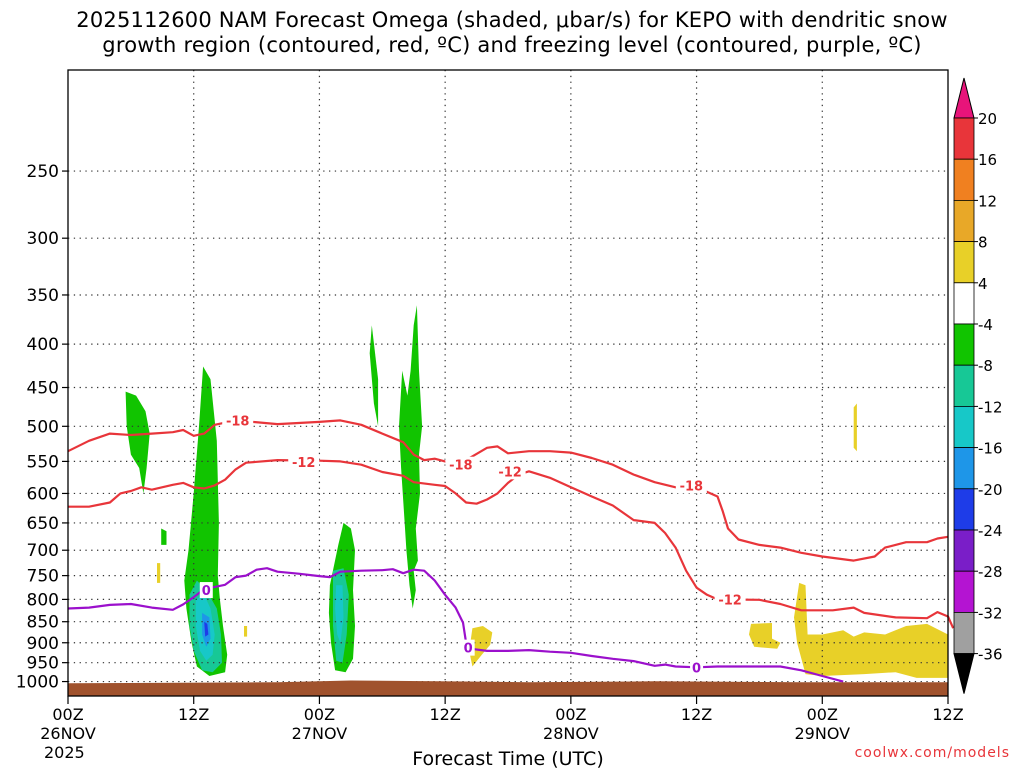 This screenshot has height=768, width=1024. I want to click on contour-label-1-2: -18, so click(461, 466).